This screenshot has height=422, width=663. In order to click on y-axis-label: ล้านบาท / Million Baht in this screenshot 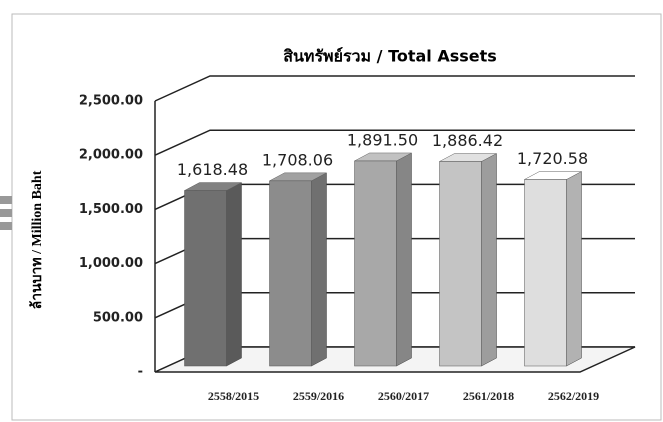, I will do `click(37, 239)`.